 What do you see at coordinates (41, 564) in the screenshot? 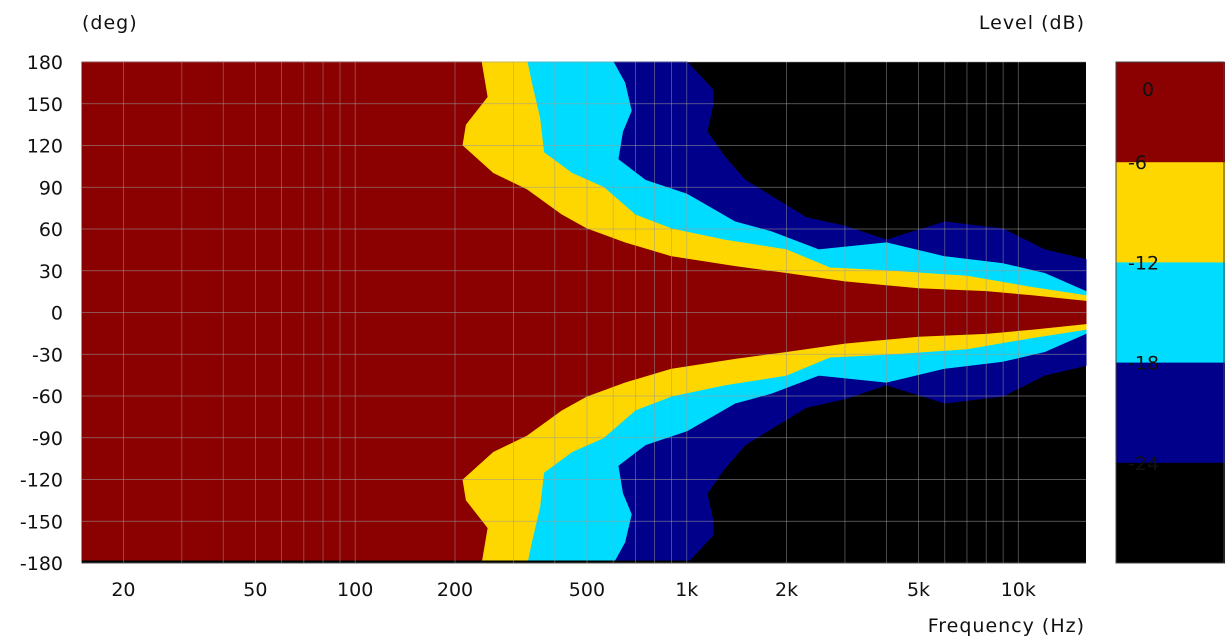
I see `y-tick-label: -180` at bounding box center [41, 564].